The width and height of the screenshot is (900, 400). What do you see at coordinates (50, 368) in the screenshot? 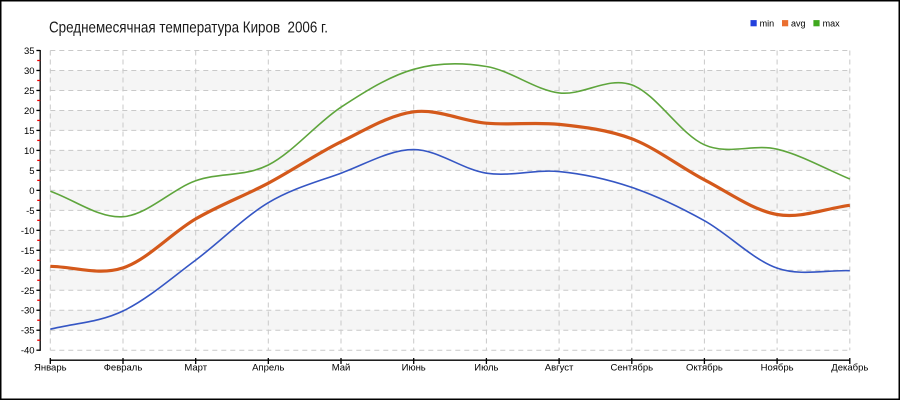
I see `svg-text: Январь` at bounding box center [50, 368].